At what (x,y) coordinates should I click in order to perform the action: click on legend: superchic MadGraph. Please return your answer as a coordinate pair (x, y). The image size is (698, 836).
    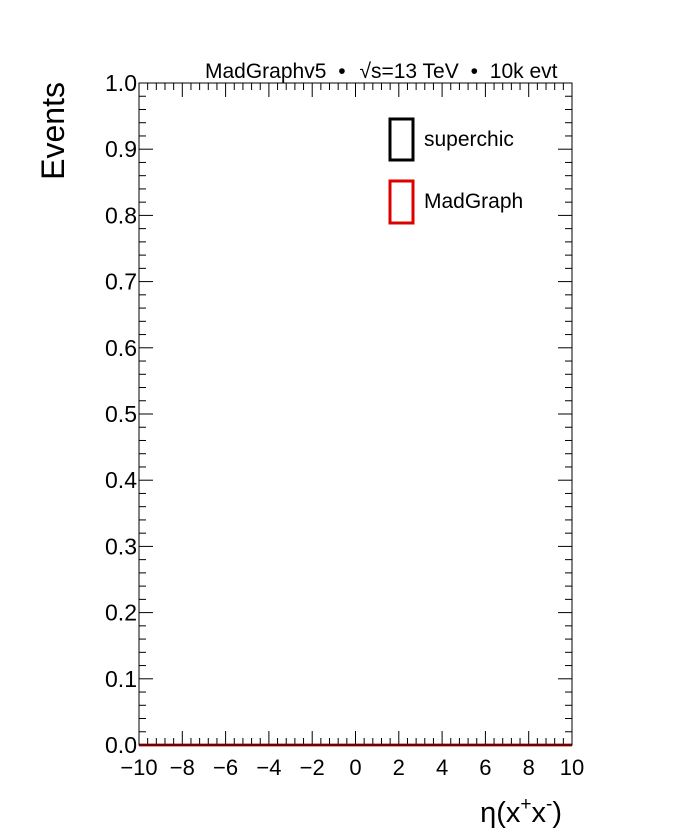
    Looking at the image, I should click on (455, 171).